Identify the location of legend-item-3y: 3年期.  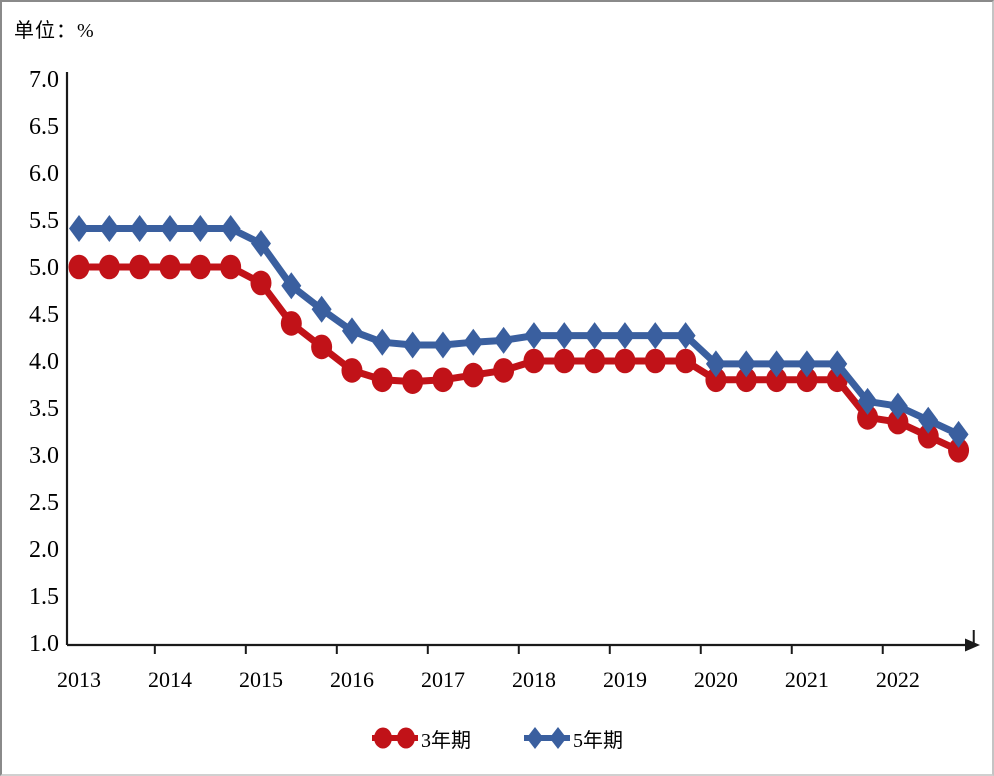
(421, 738).